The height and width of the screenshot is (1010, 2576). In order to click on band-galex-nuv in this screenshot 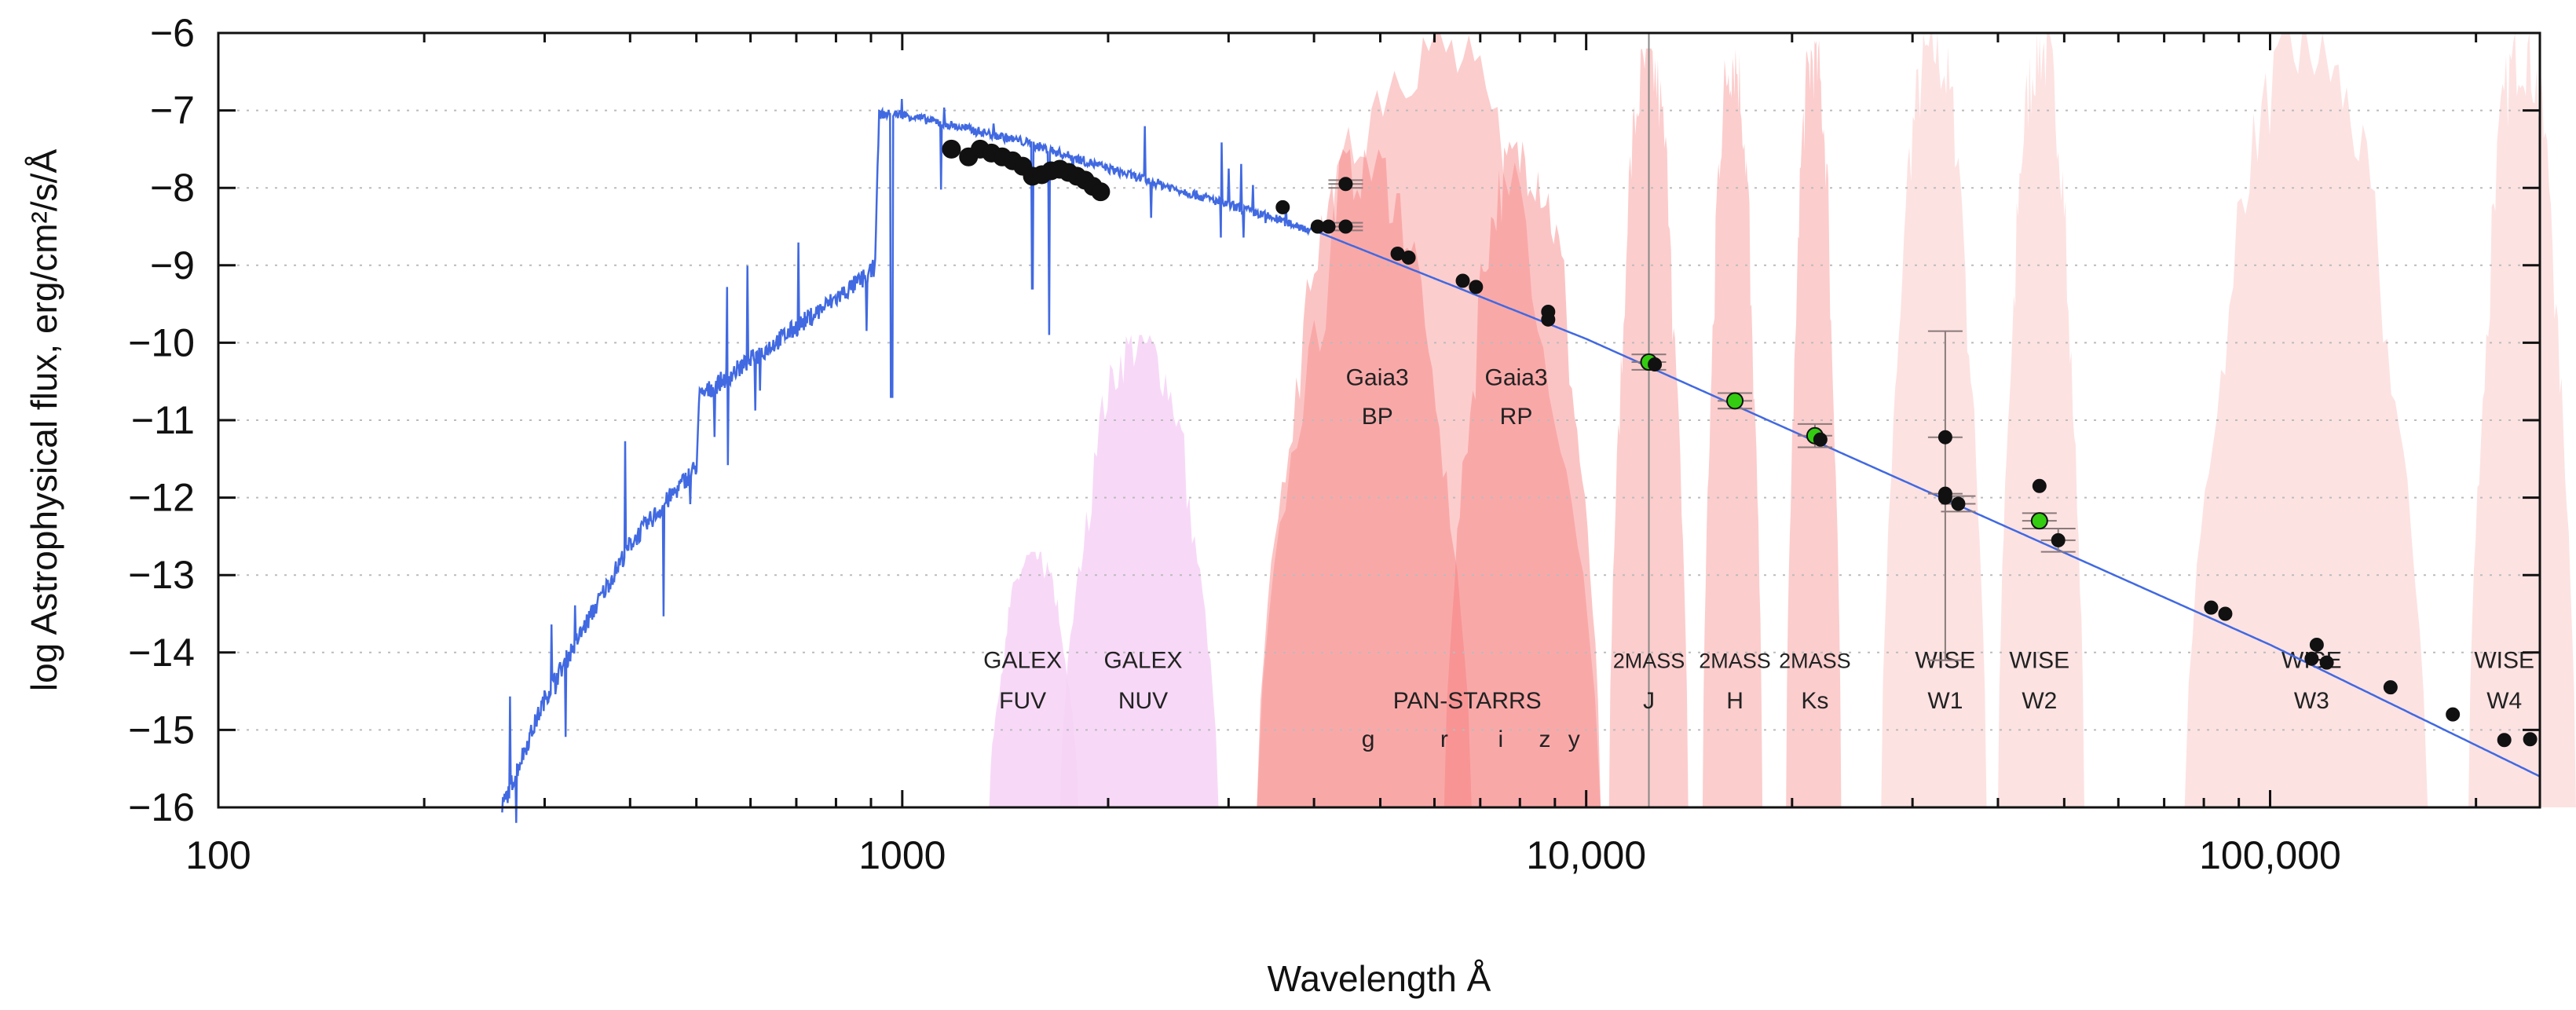, I will do `click(1139, 571)`.